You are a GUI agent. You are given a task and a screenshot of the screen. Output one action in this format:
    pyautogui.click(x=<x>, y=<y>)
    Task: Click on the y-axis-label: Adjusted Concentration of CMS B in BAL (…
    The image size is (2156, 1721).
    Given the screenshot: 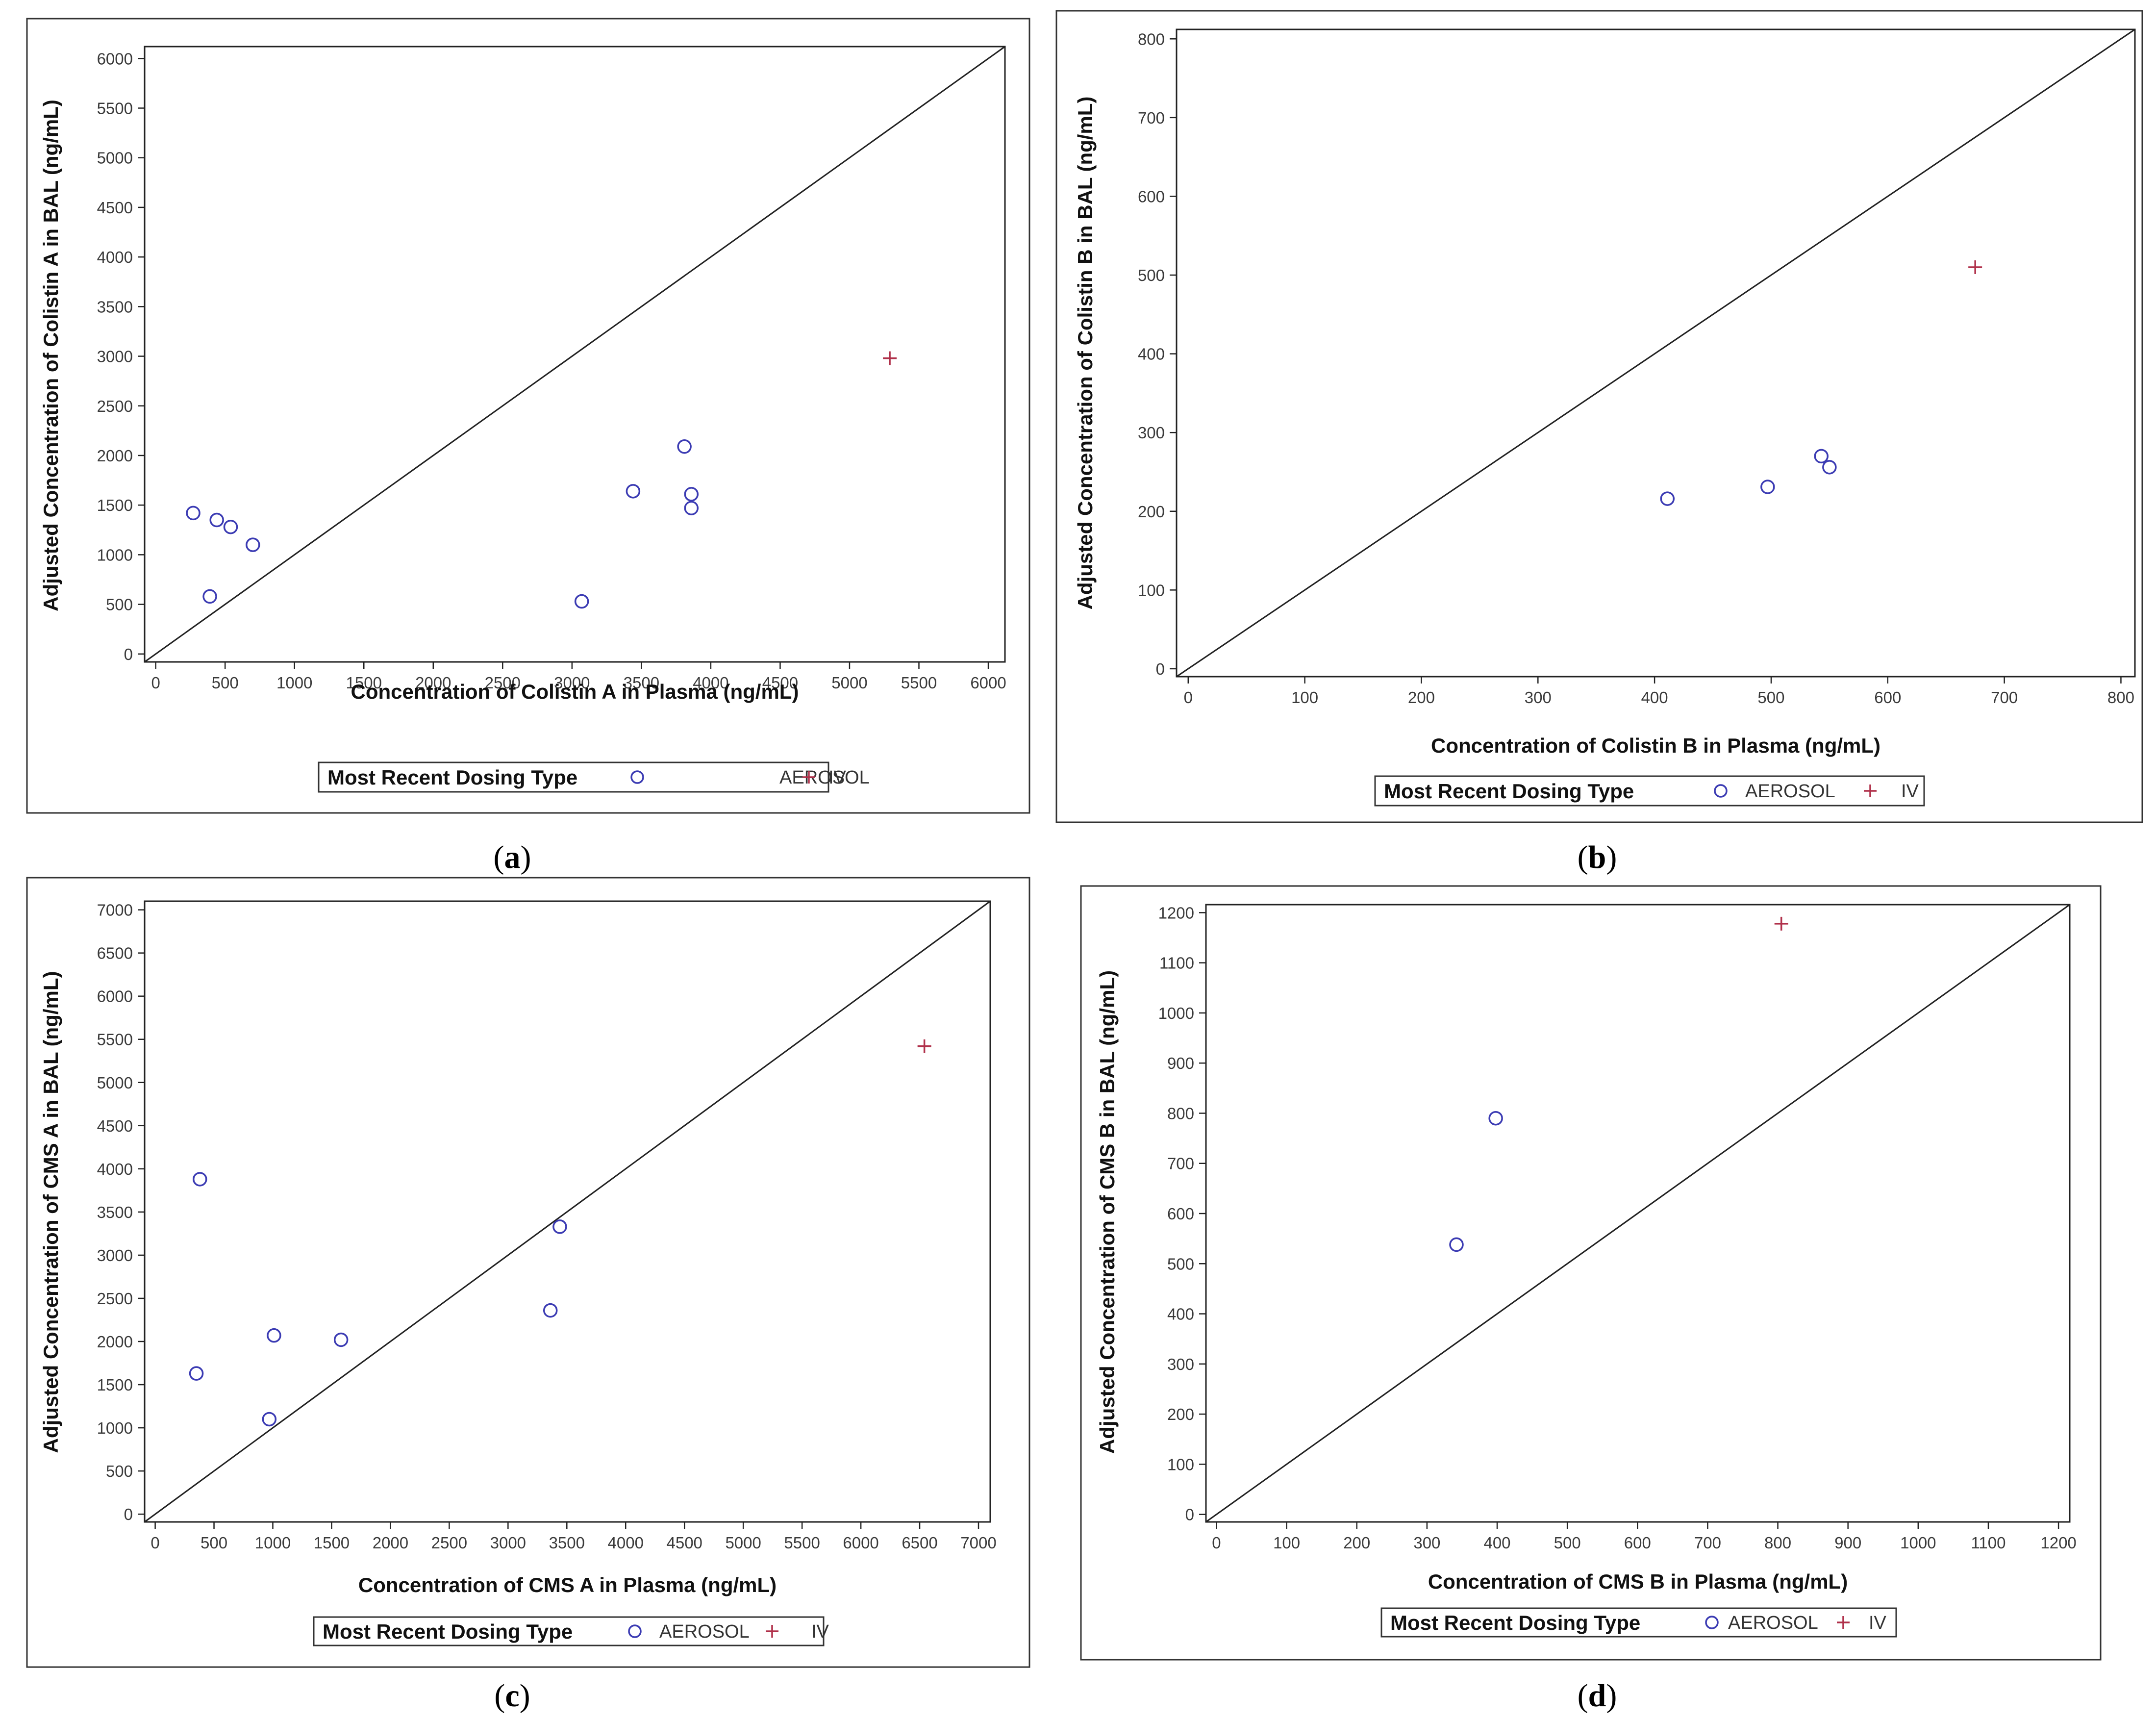 What is the action you would take?
    pyautogui.click(x=1107, y=1212)
    